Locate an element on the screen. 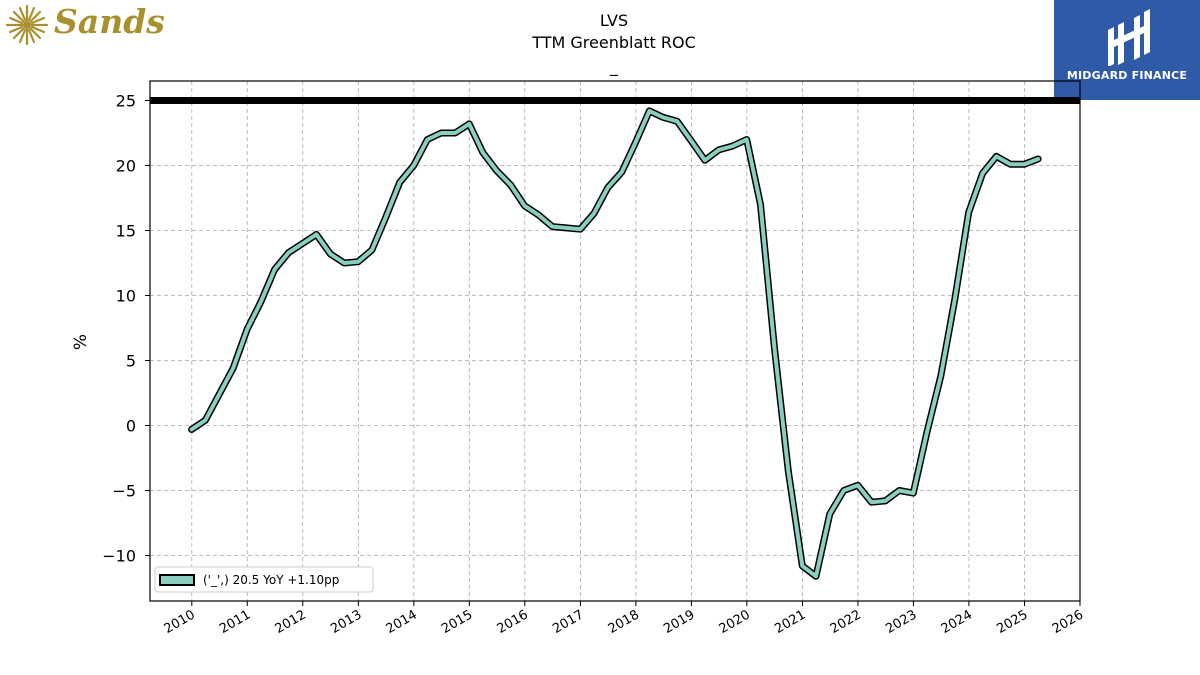 The width and height of the screenshot is (1200, 675). x-tick-label: 2022 is located at coordinates (846, 622).